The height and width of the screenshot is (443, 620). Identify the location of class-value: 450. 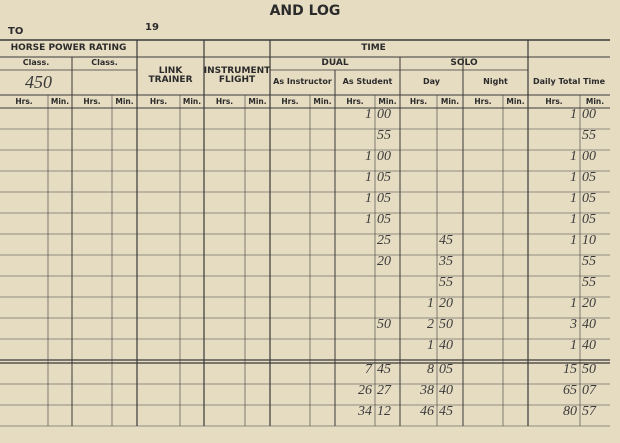
(38, 82).